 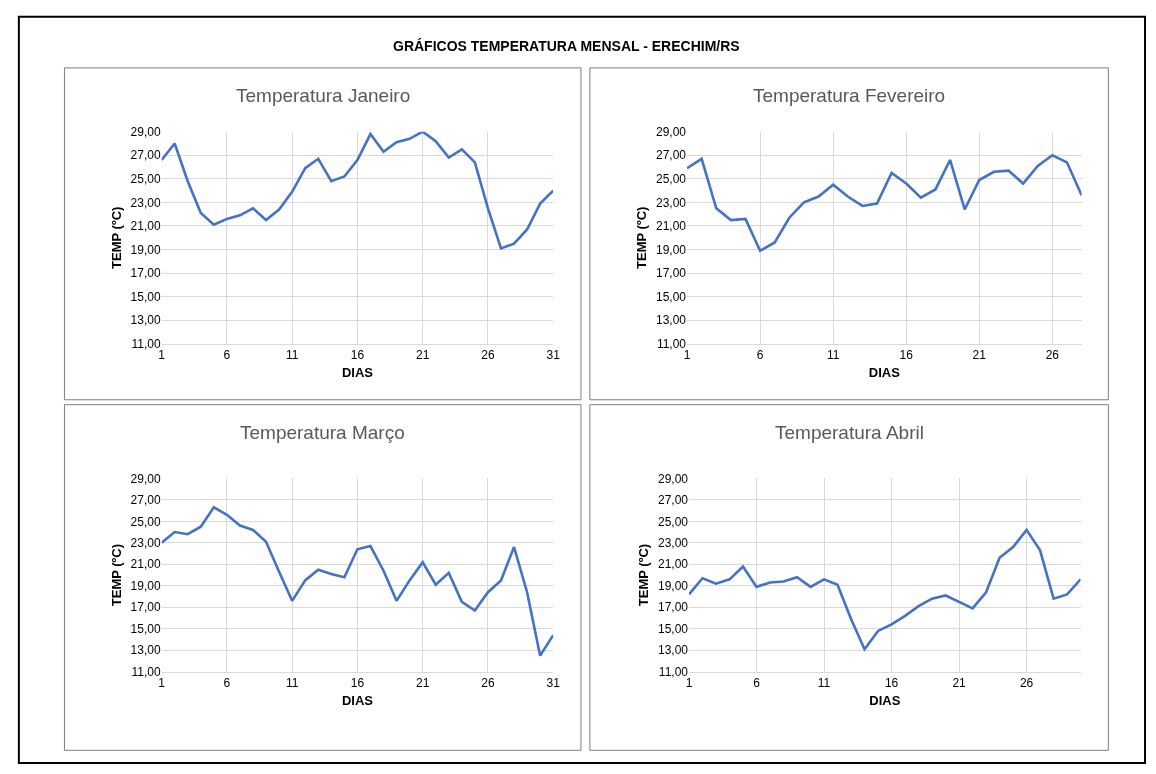 What do you see at coordinates (566, 46) in the screenshot?
I see `text: GRÁFICOS TEMPERATURA MENSAL - ERECHIM/RS` at bounding box center [566, 46].